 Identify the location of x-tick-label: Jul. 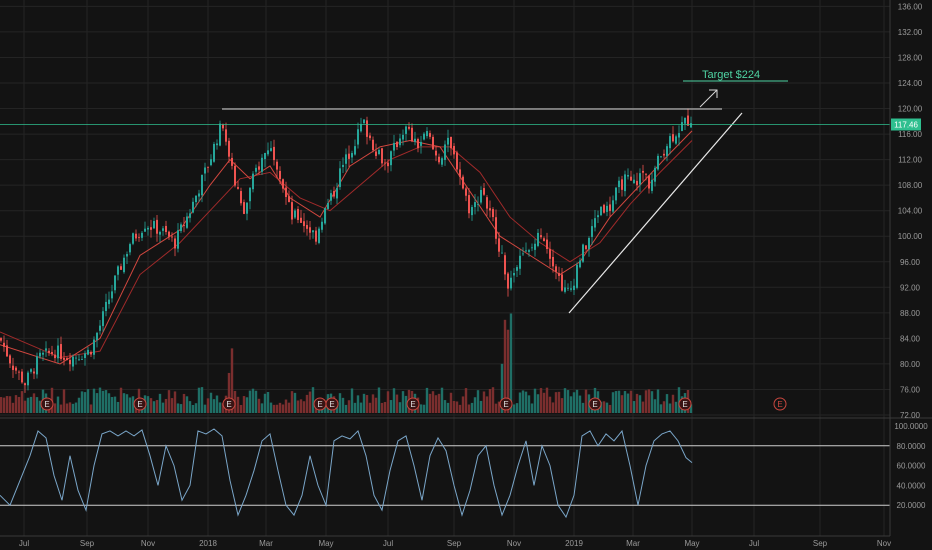
(24, 543).